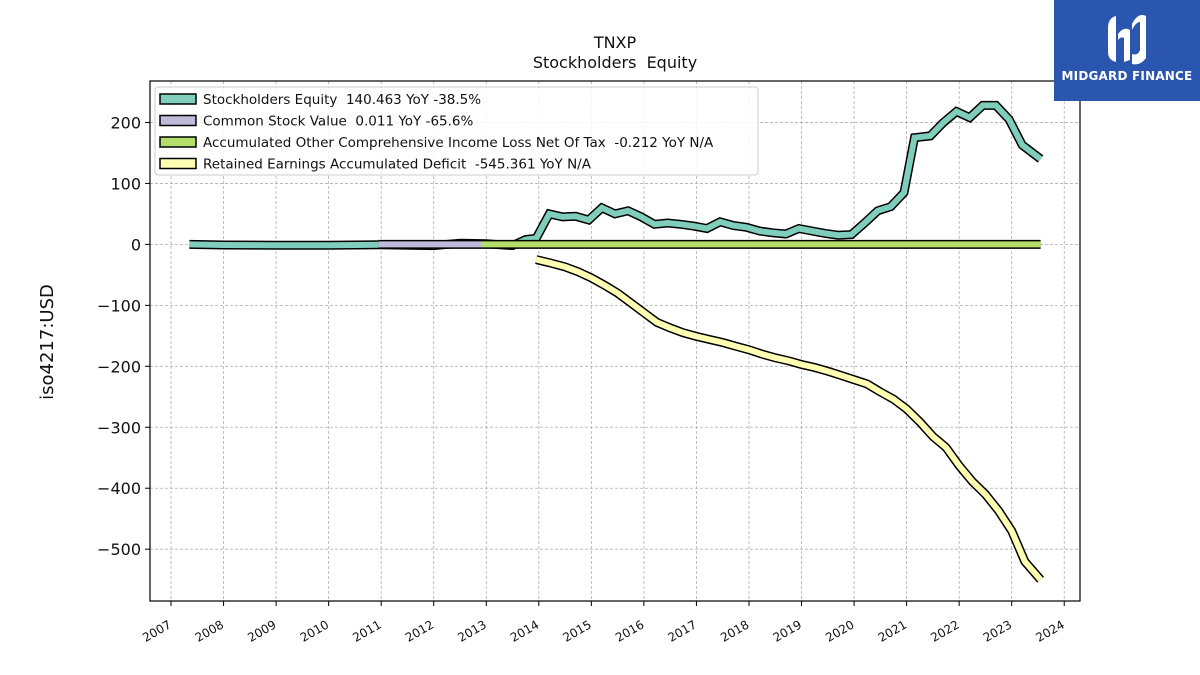  Describe the element at coordinates (119, 366) in the screenshot. I see `y-tick-label: −200` at that location.